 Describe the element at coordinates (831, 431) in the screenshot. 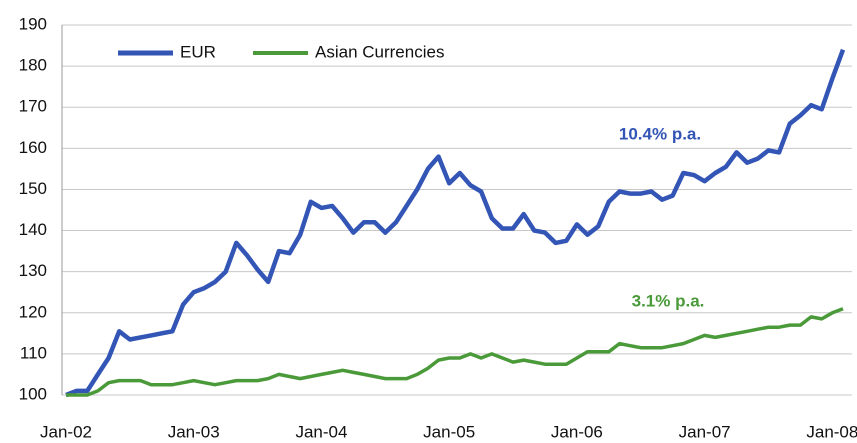

I see `x-tick-label: Jan-08` at that location.